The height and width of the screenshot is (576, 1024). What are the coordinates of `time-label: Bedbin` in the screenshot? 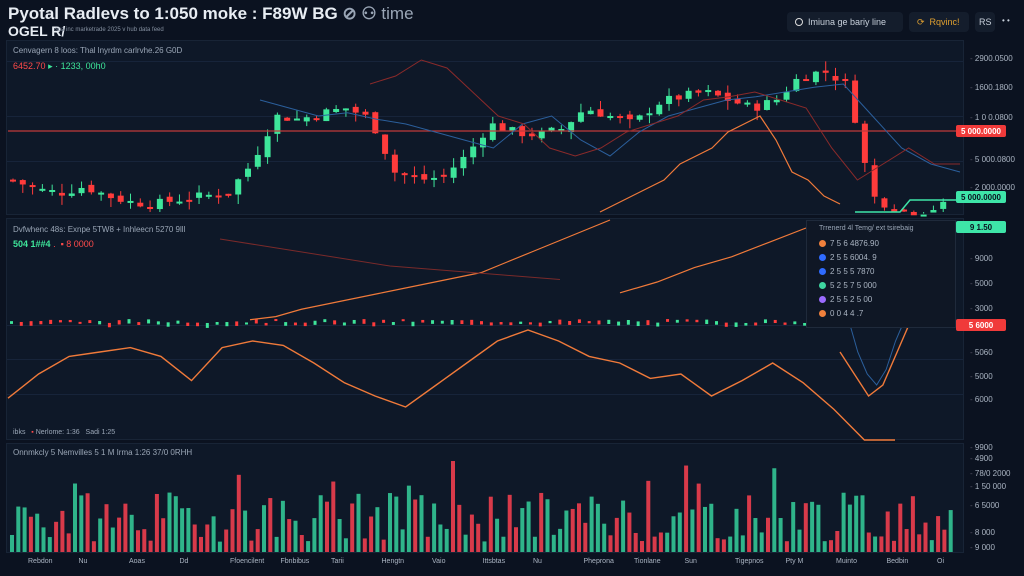 It's located at (897, 561).